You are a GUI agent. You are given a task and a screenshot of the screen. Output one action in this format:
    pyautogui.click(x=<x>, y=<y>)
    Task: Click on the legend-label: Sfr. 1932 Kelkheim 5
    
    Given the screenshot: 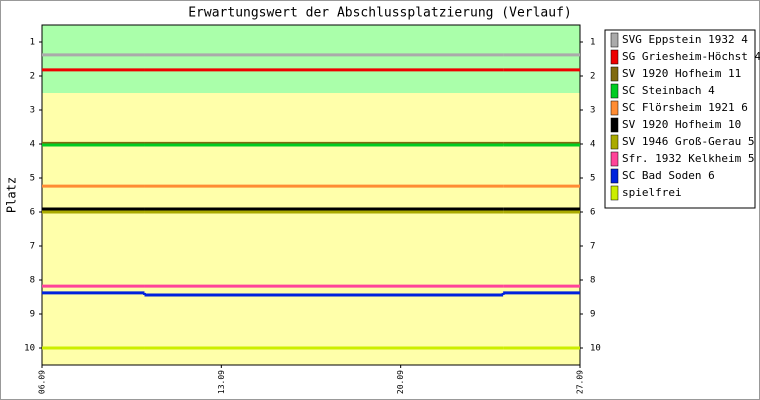 What is the action you would take?
    pyautogui.click(x=688, y=158)
    